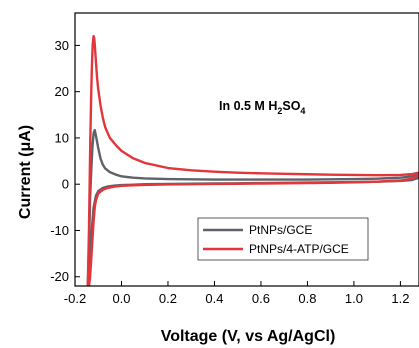 The width and height of the screenshot is (419, 348). What do you see at coordinates (248, 336) in the screenshot?
I see `x-axis-title: Voltage (V, vs Ag/AgCl)` at bounding box center [248, 336].